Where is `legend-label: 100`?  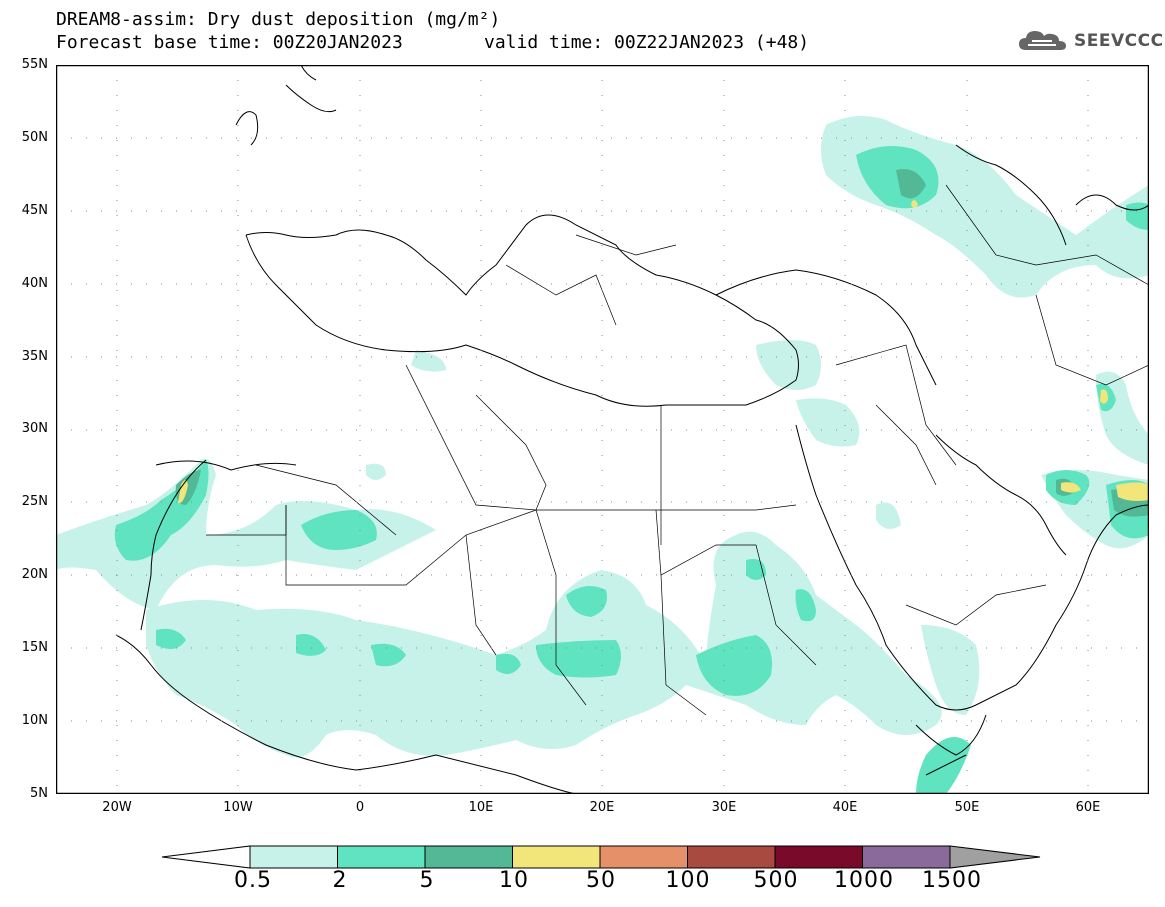
legend-label: 100 is located at coordinates (688, 880).